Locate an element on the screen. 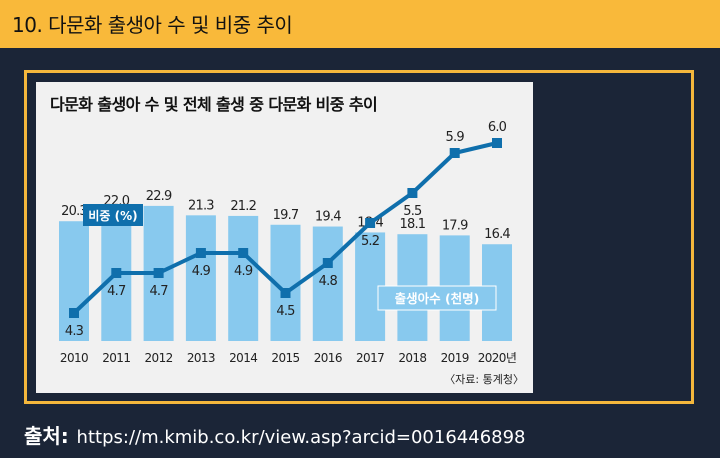  legend-ratio-box is located at coordinates (113, 215).